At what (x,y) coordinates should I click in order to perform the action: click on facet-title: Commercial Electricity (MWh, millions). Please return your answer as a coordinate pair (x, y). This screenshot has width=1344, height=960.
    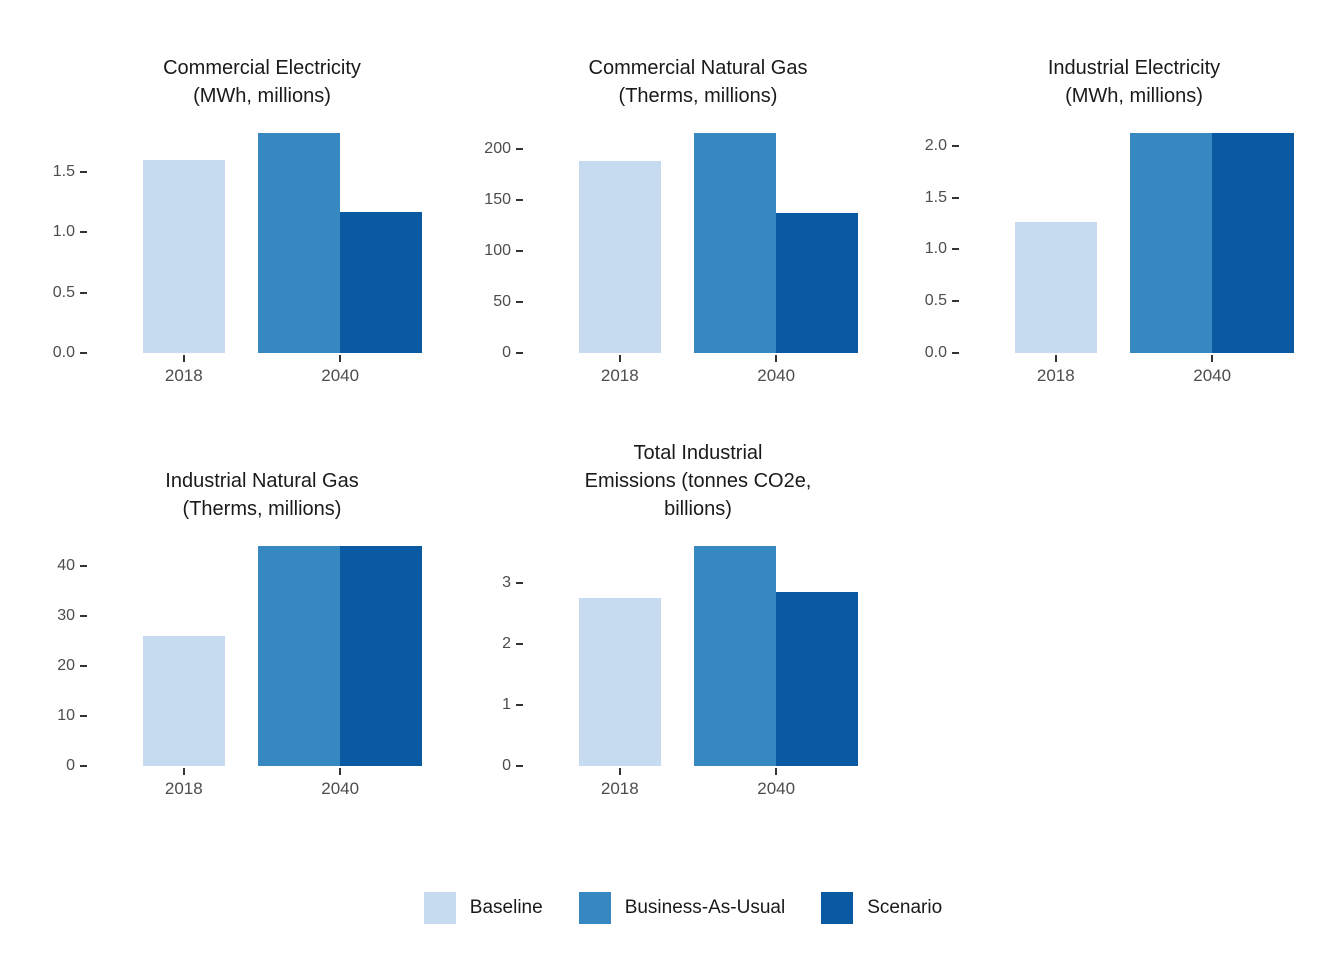
    Looking at the image, I should click on (262, 69).